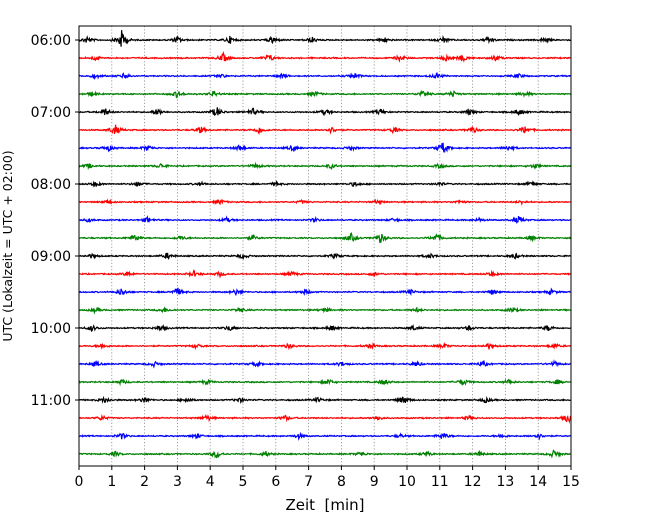 This screenshot has width=650, height=520. What do you see at coordinates (327, 478) in the screenshot?
I see `x-axis-ticks: 0 1 2 3 4 5 6 7 8 9 10 11 12 13 14 15` at bounding box center [327, 478].